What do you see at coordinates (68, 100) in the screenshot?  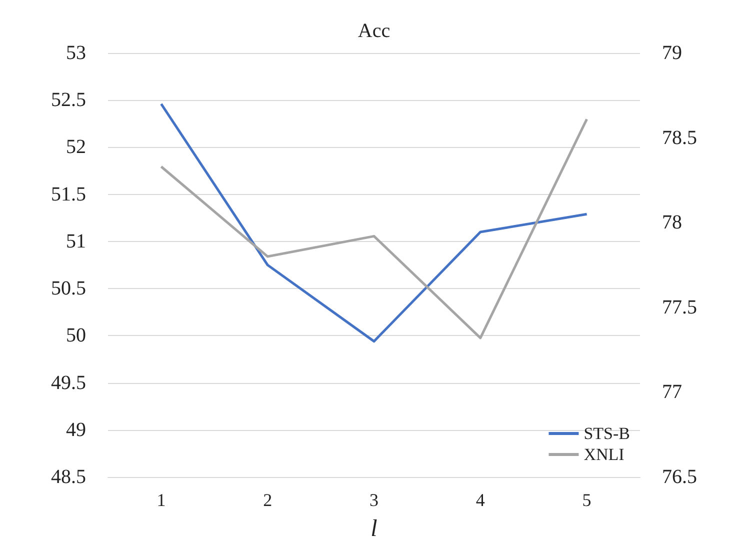 I see `y-tick-label: 52.5` at bounding box center [68, 100].